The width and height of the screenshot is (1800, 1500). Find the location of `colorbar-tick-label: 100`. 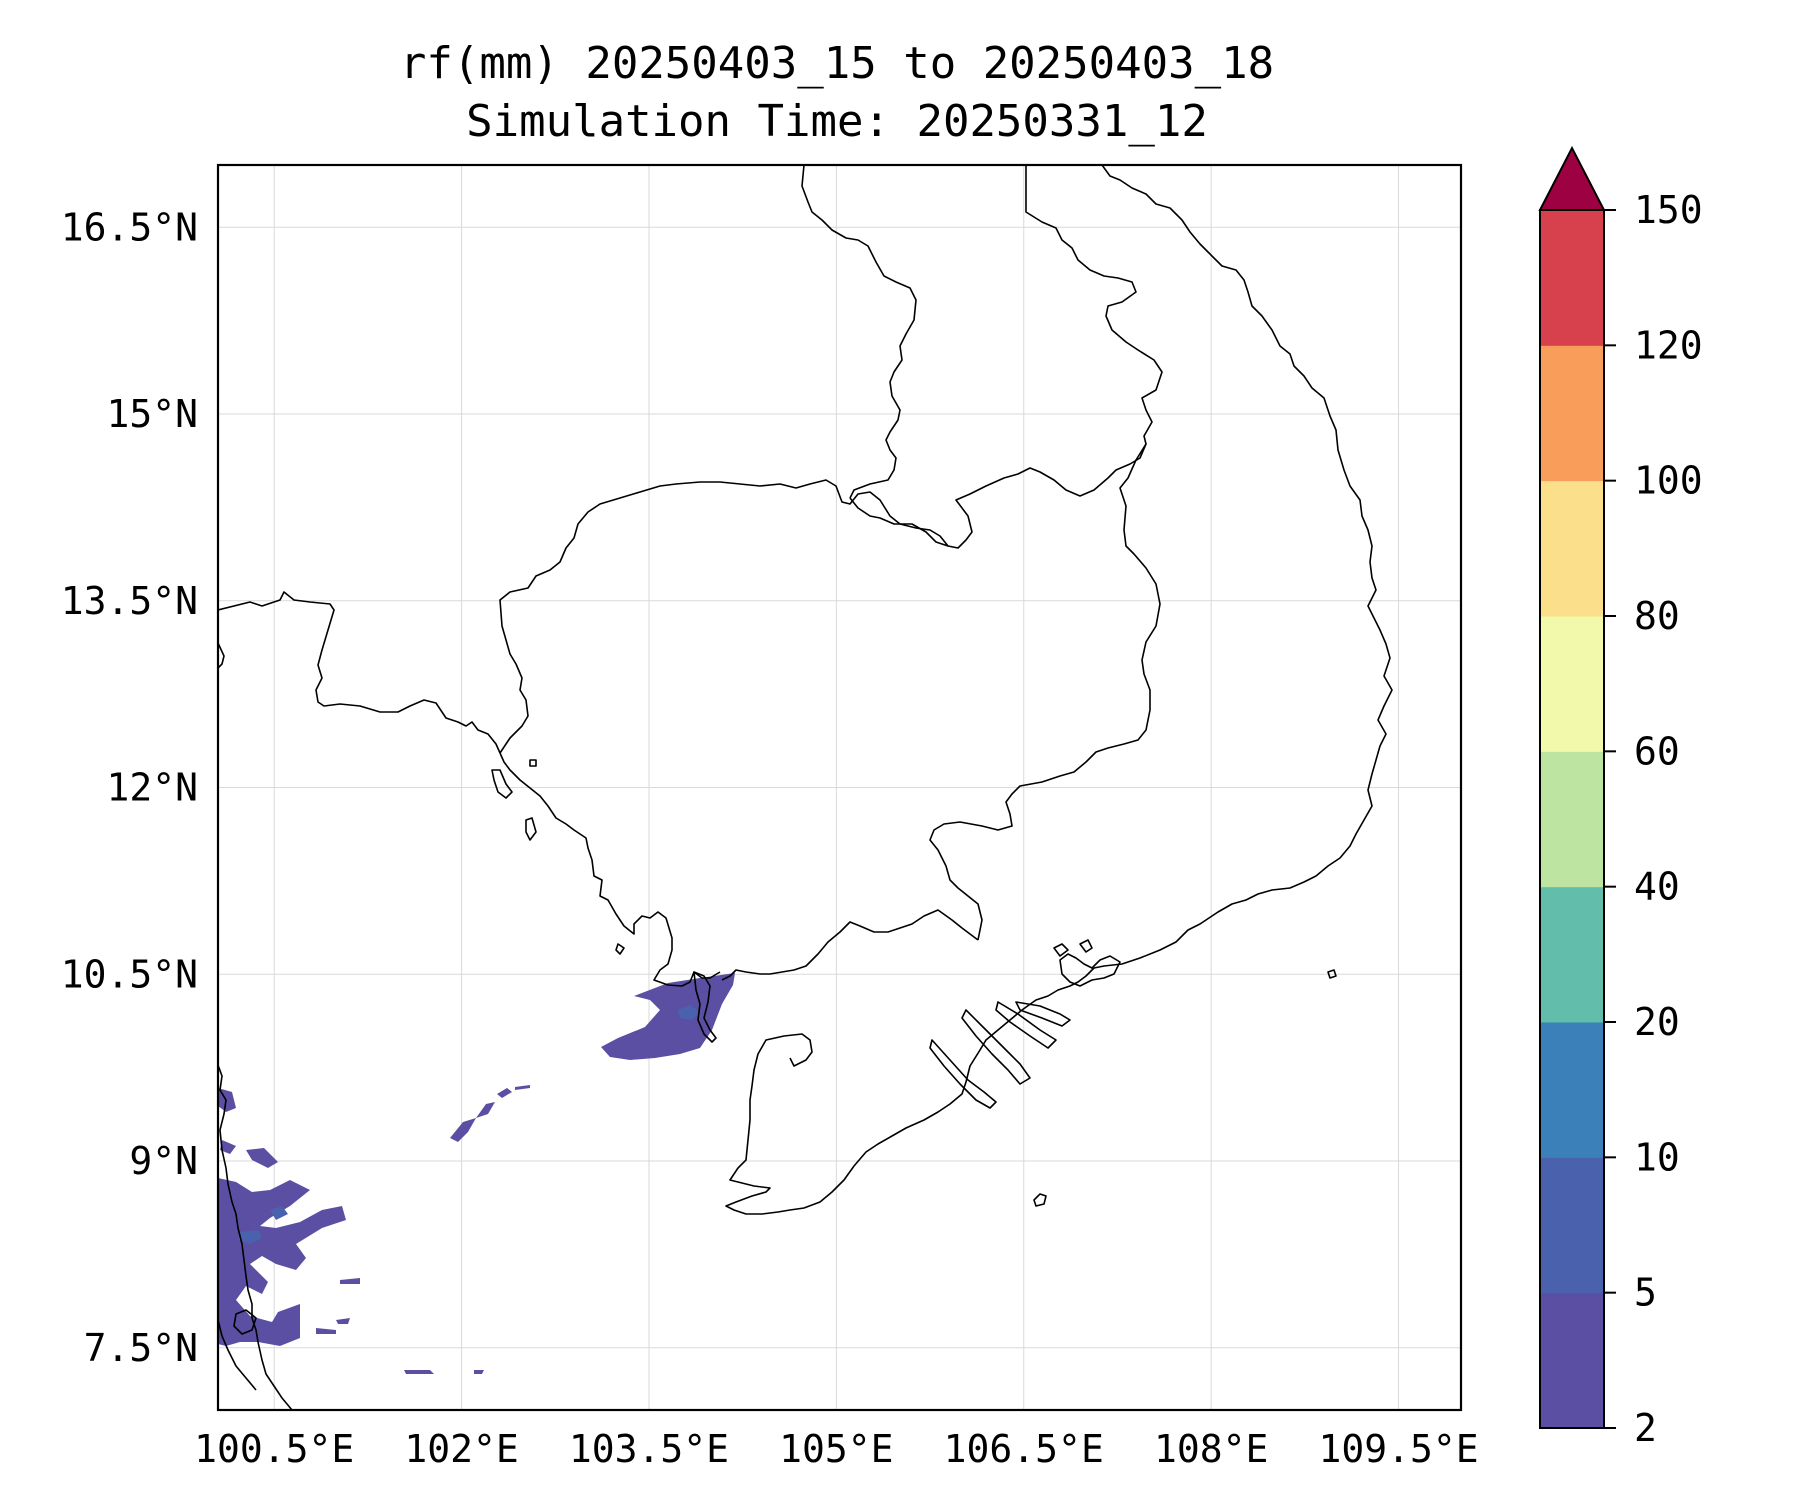

colorbar-tick-label: 100 is located at coordinates (1668, 481).